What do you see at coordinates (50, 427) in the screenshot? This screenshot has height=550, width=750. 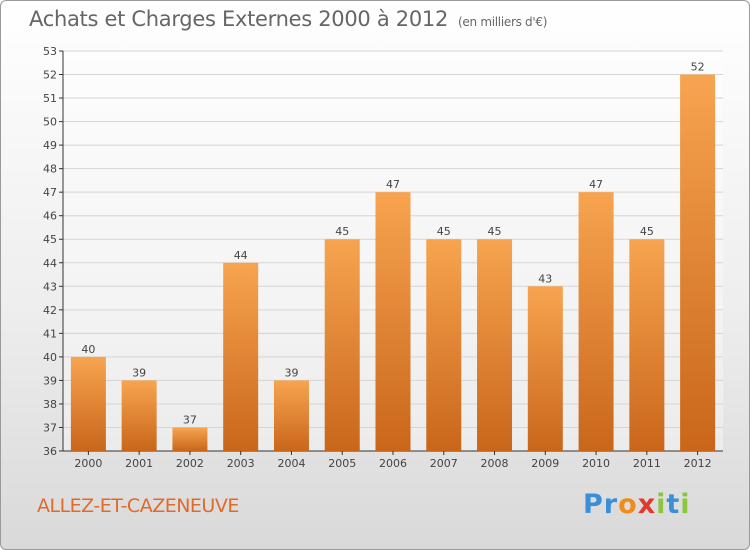 I see `y-tick-label: 37` at bounding box center [50, 427].